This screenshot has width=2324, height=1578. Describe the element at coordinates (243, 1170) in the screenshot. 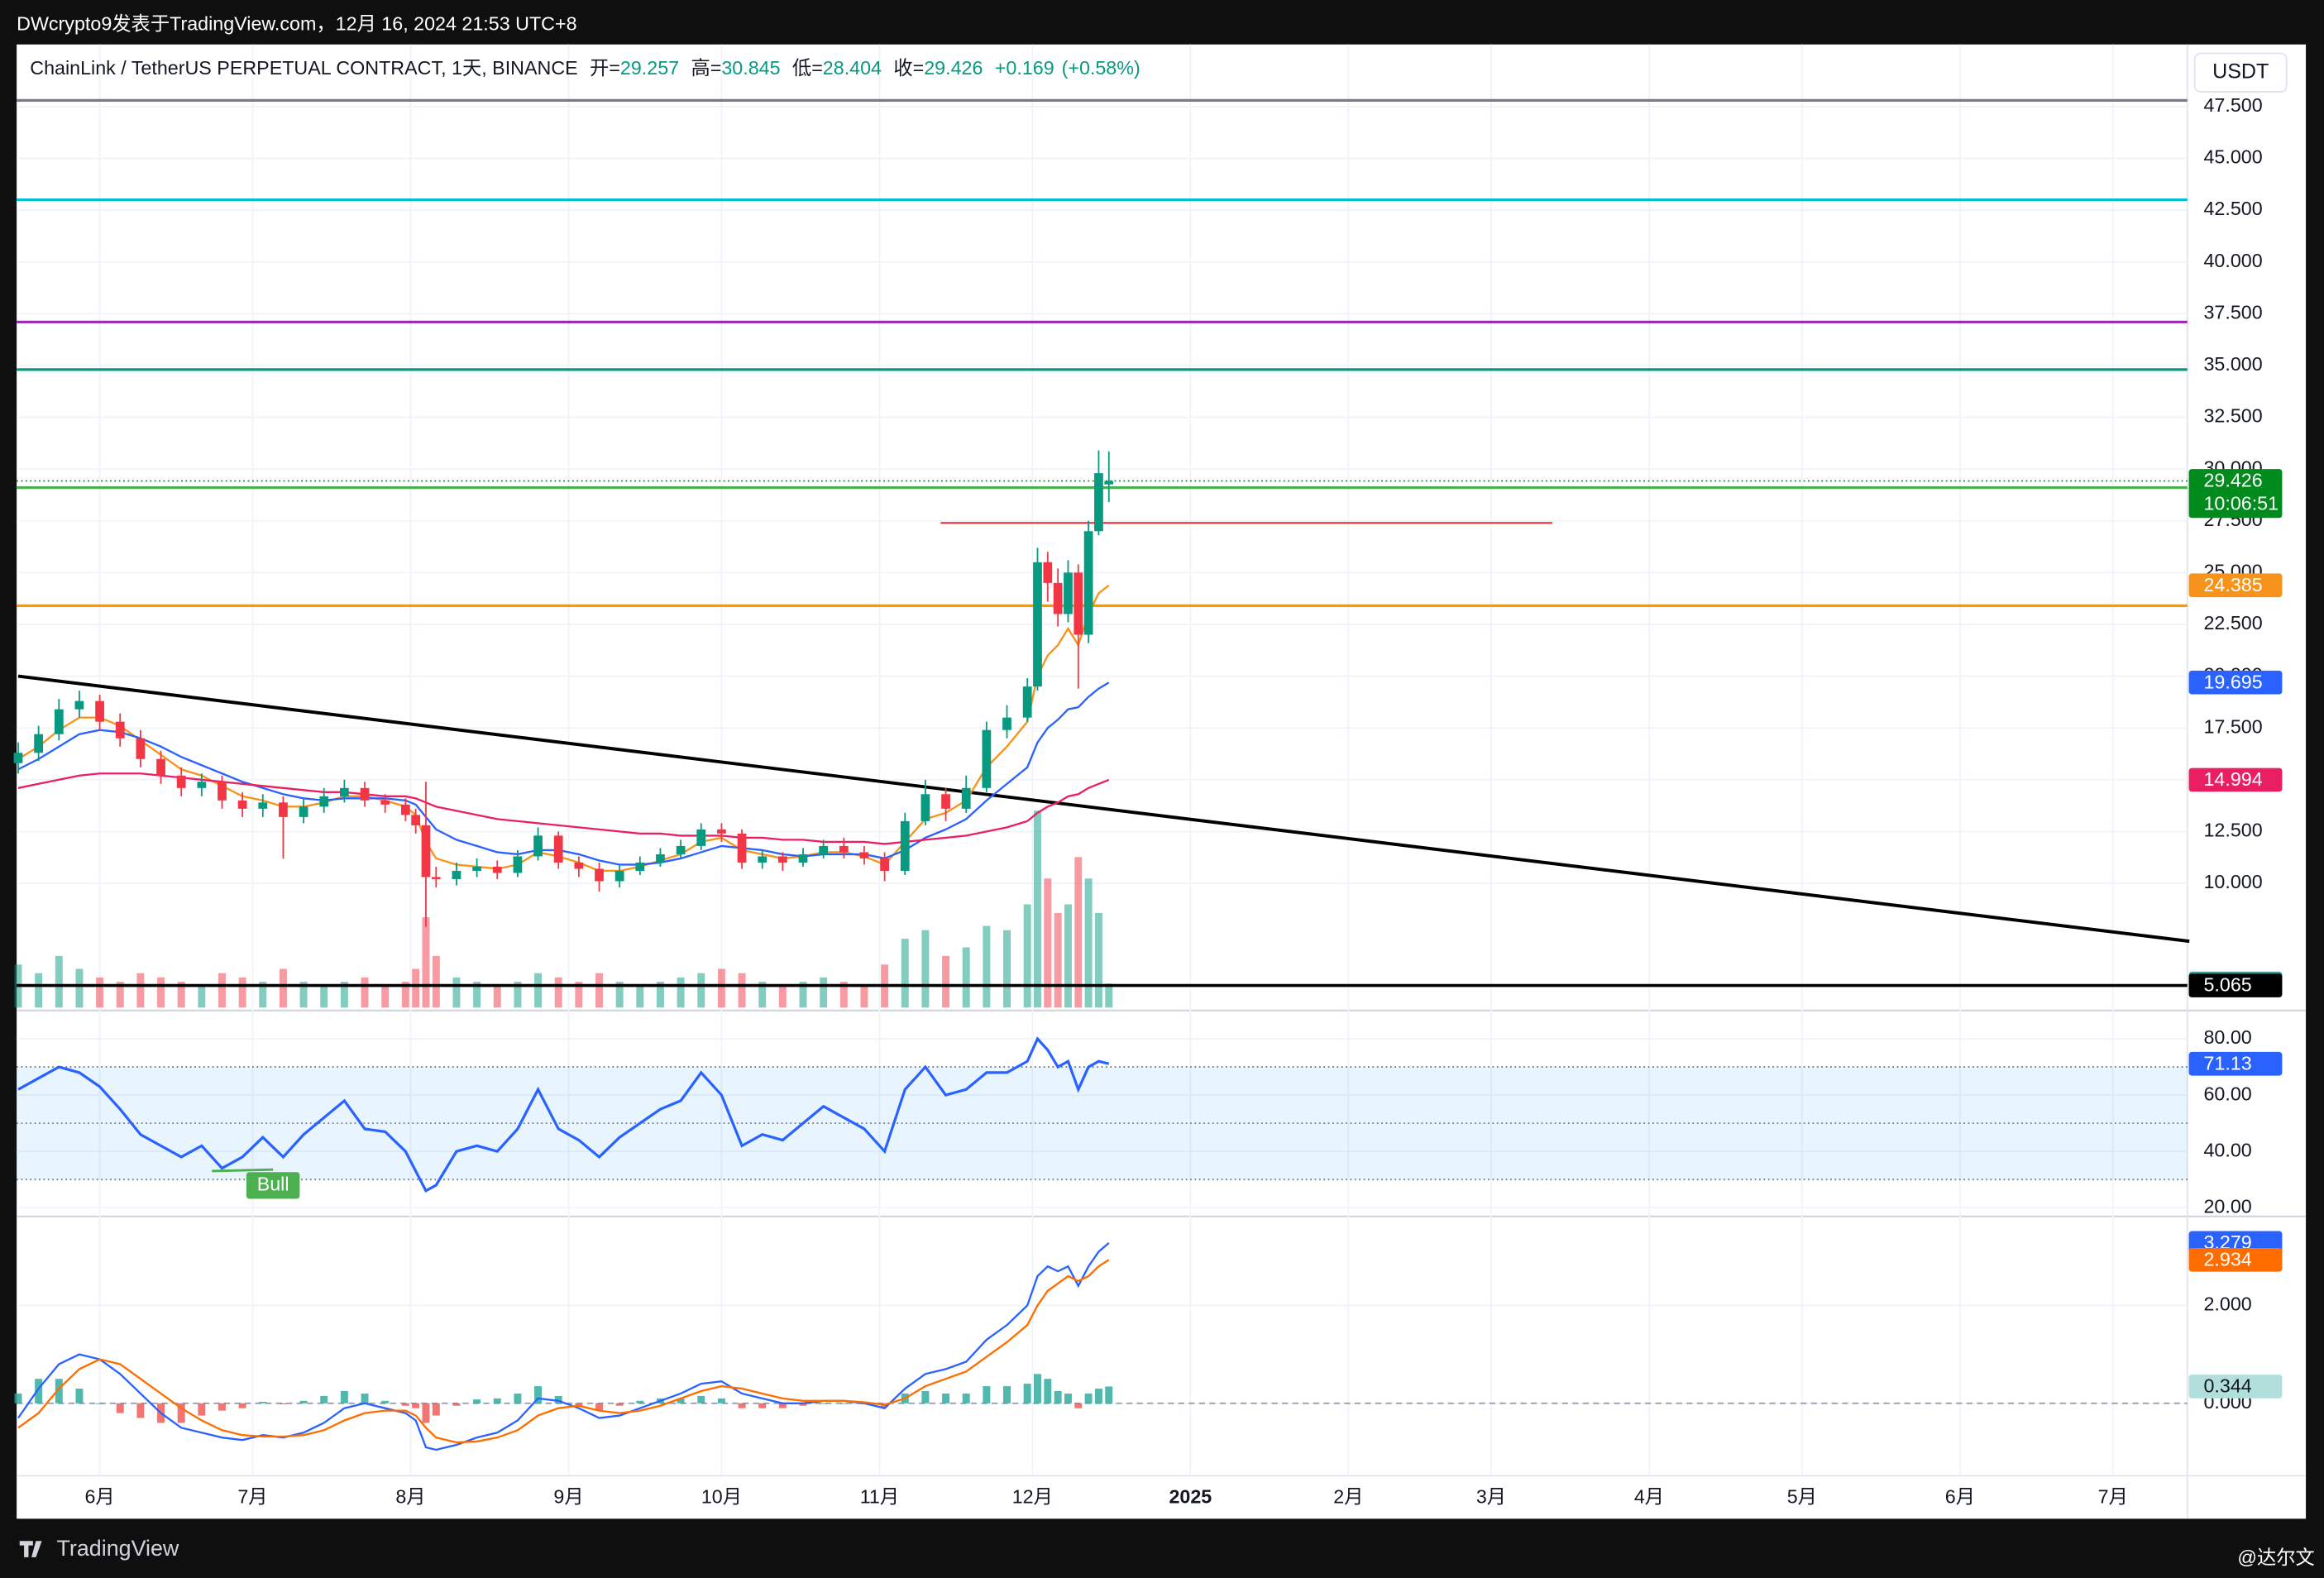

I see `divergence-line` at that location.